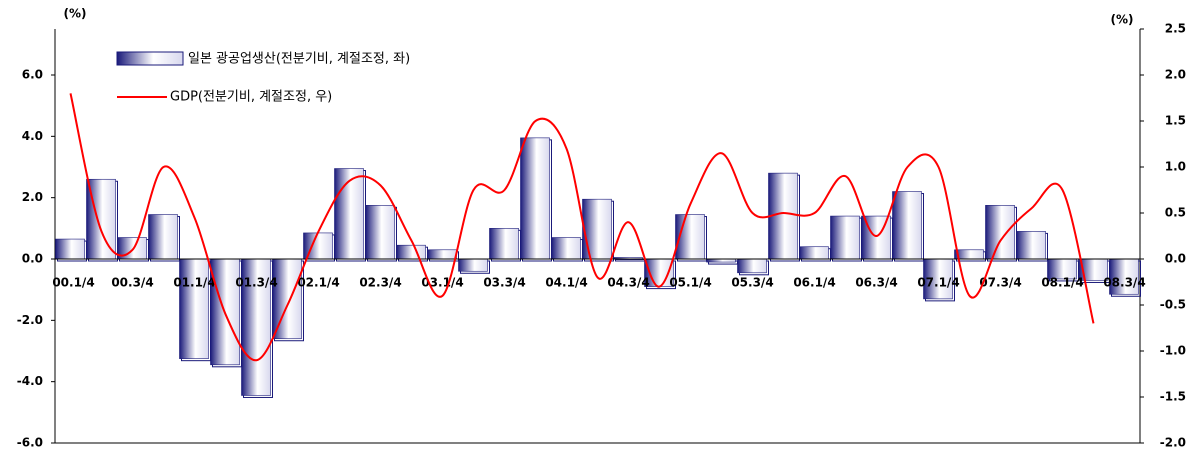 Image resolution: width=1193 pixels, height=452 pixels. Describe the element at coordinates (752, 283) in the screenshot. I see `x-tick-label: 05.3/4` at that location.